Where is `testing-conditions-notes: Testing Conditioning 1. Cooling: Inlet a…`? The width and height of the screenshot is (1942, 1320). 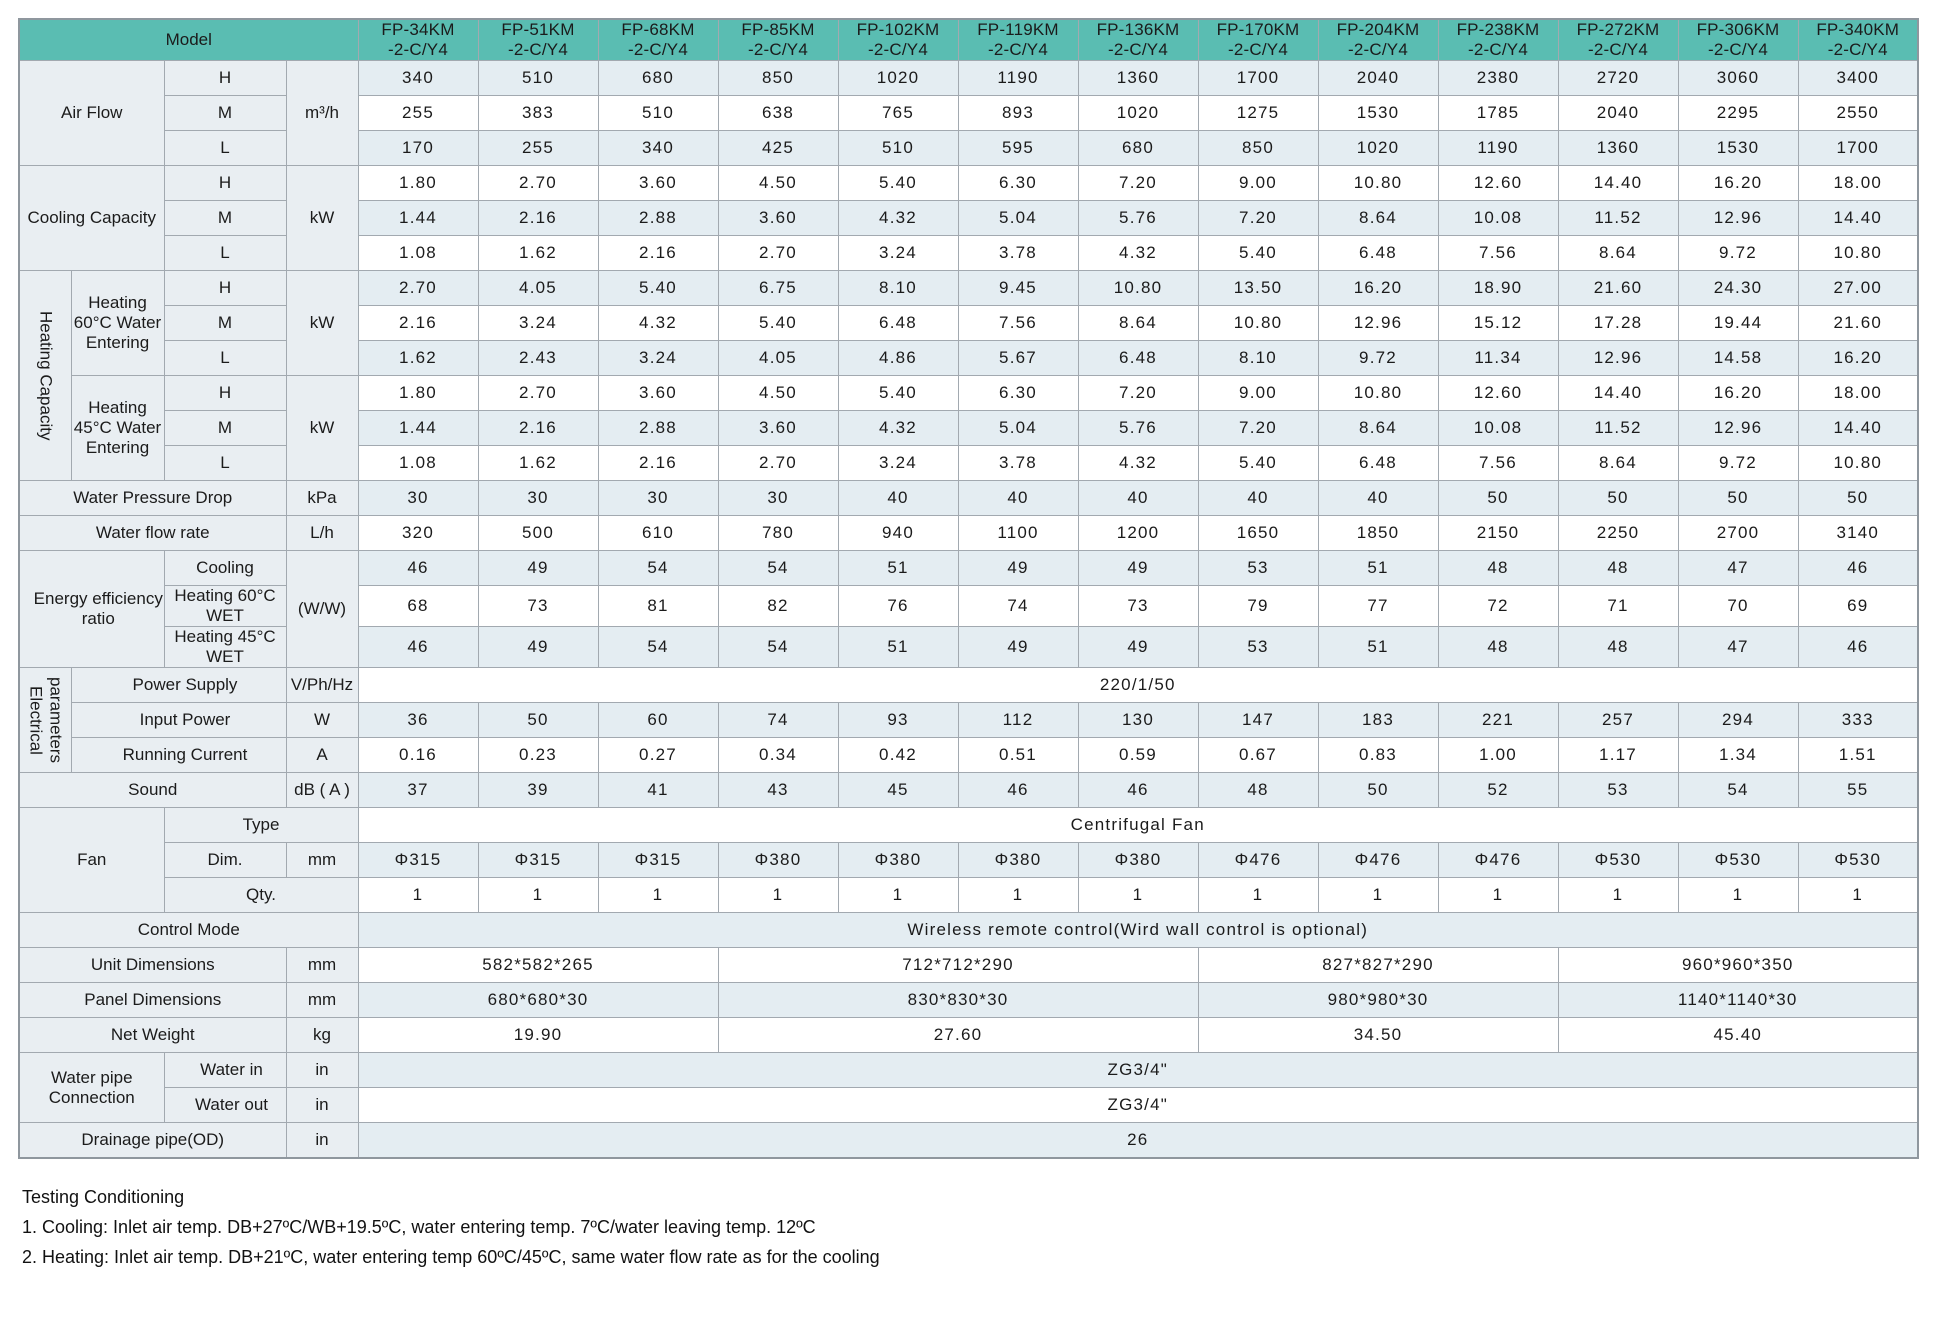
testing-conditions-notes: Testing Conditioning 1. Cooling: Inlet a… is located at coordinates (451, 1227).